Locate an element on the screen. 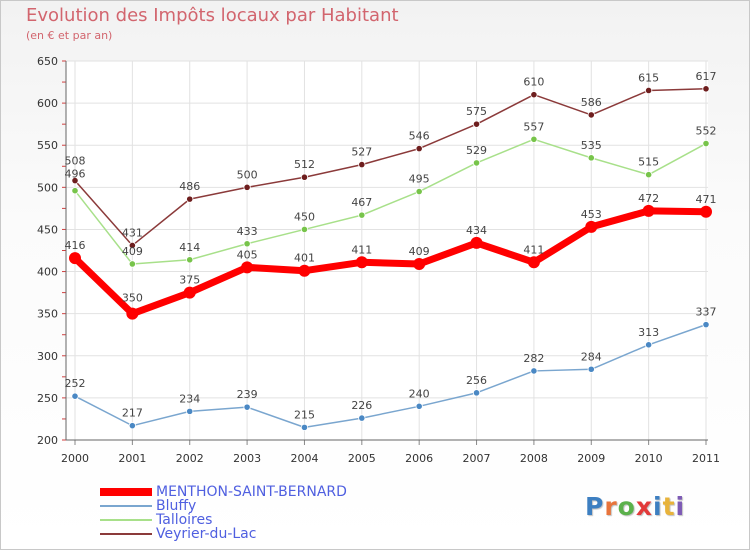  legend-item-bluffy: Bluffy is located at coordinates (223, 506).